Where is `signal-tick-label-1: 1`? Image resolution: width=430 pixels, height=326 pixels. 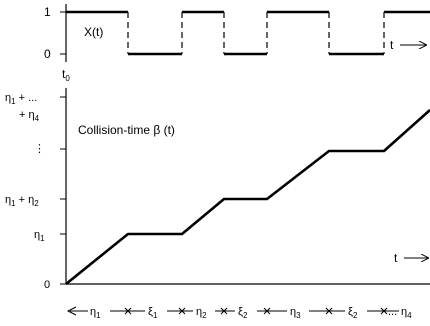 signal-tick-label-1: 1 is located at coordinates (47, 12).